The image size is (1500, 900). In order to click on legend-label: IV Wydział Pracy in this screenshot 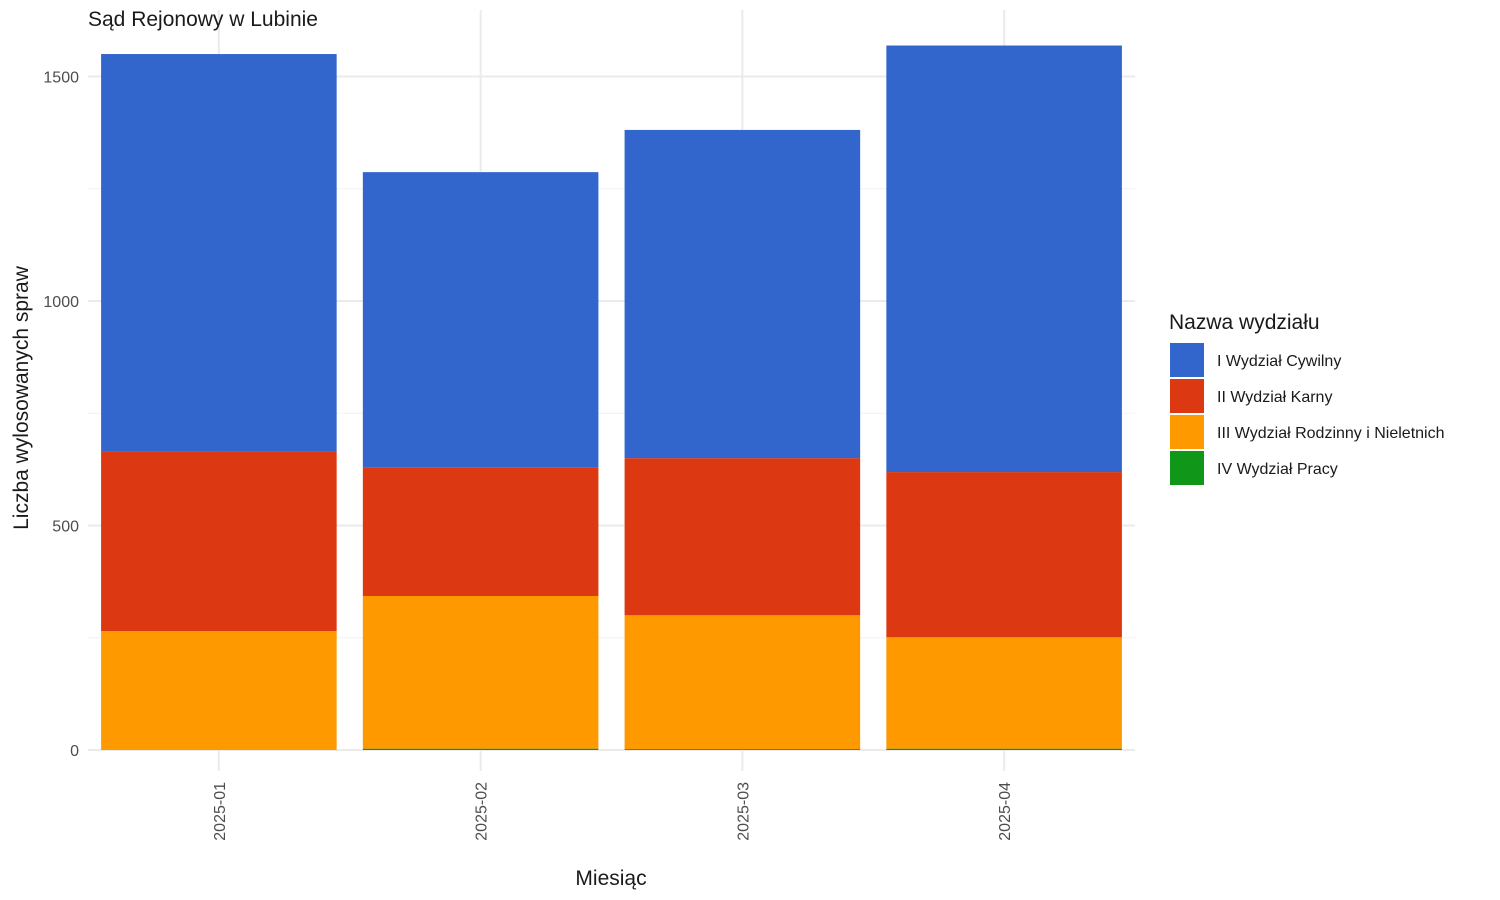, I will do `click(1277, 469)`.